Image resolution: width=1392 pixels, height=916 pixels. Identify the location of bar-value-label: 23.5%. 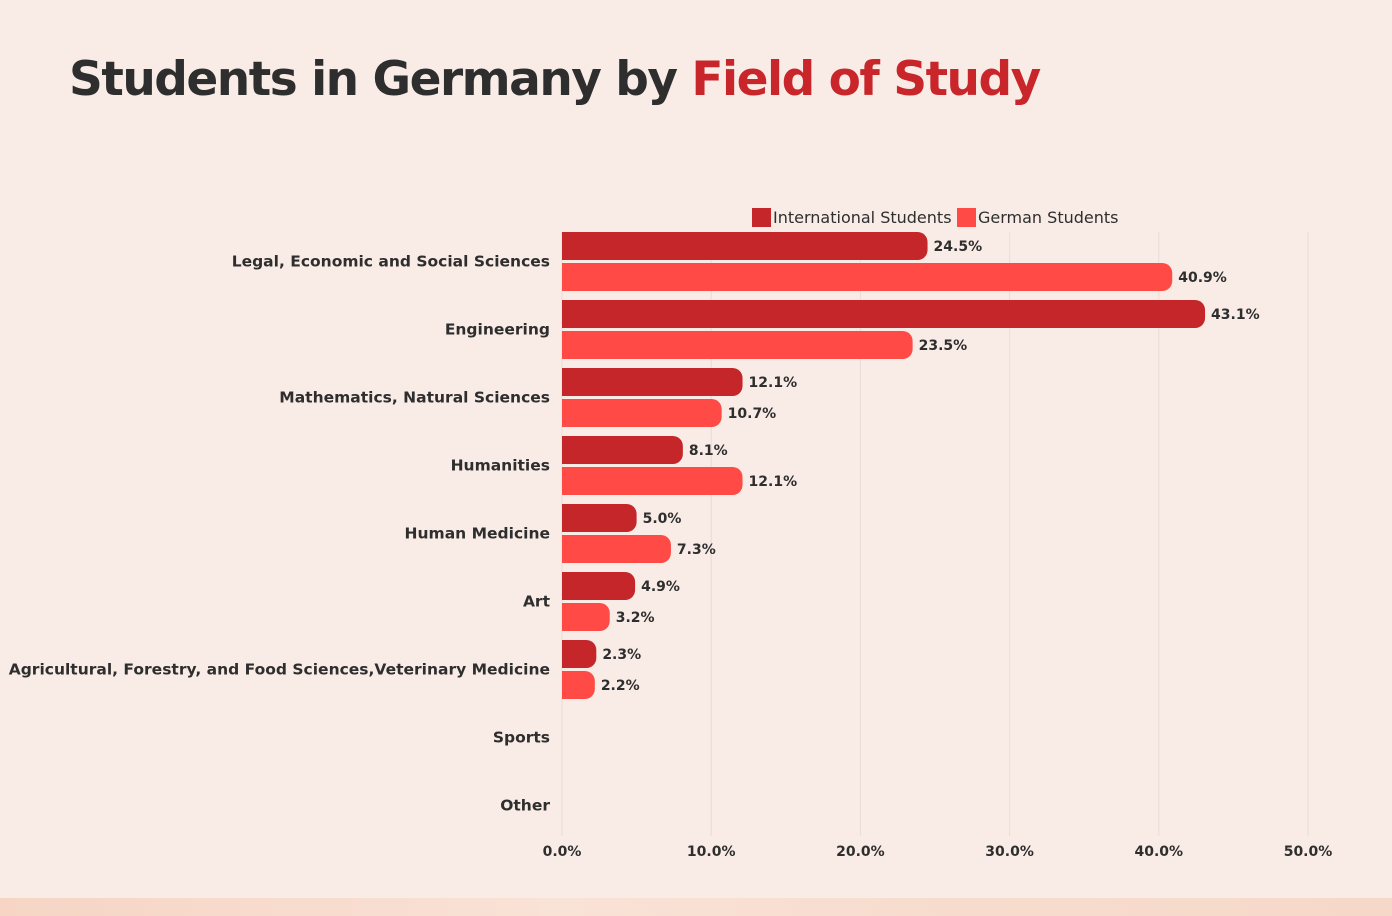
(943, 346).